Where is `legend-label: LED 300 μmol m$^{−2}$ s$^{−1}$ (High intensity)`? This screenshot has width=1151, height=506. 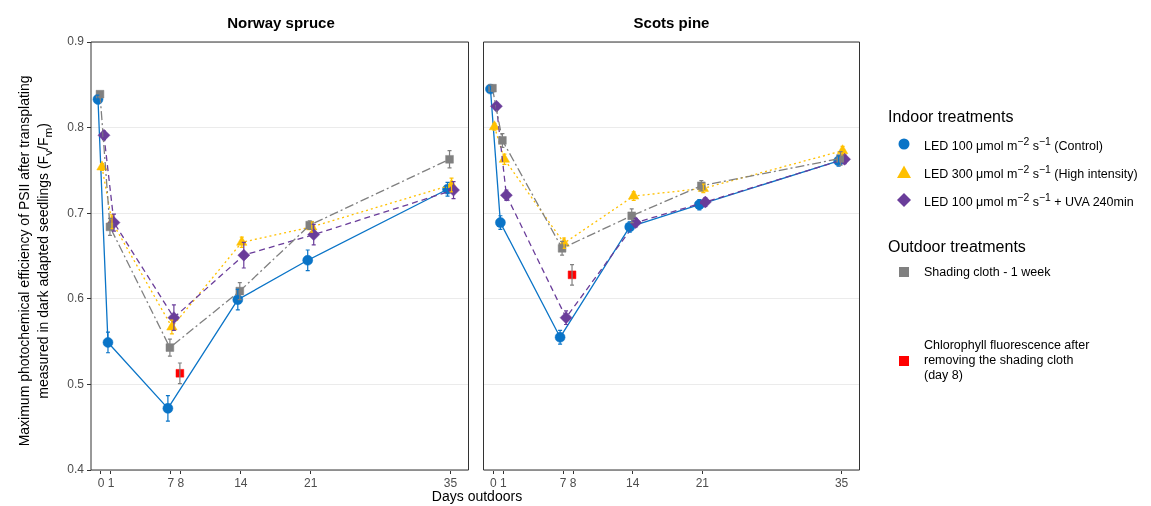 legend-label: LED 300 μmol m$^{−2}$ s$^{−1}$ (High intensity) is located at coordinates (1031, 173).